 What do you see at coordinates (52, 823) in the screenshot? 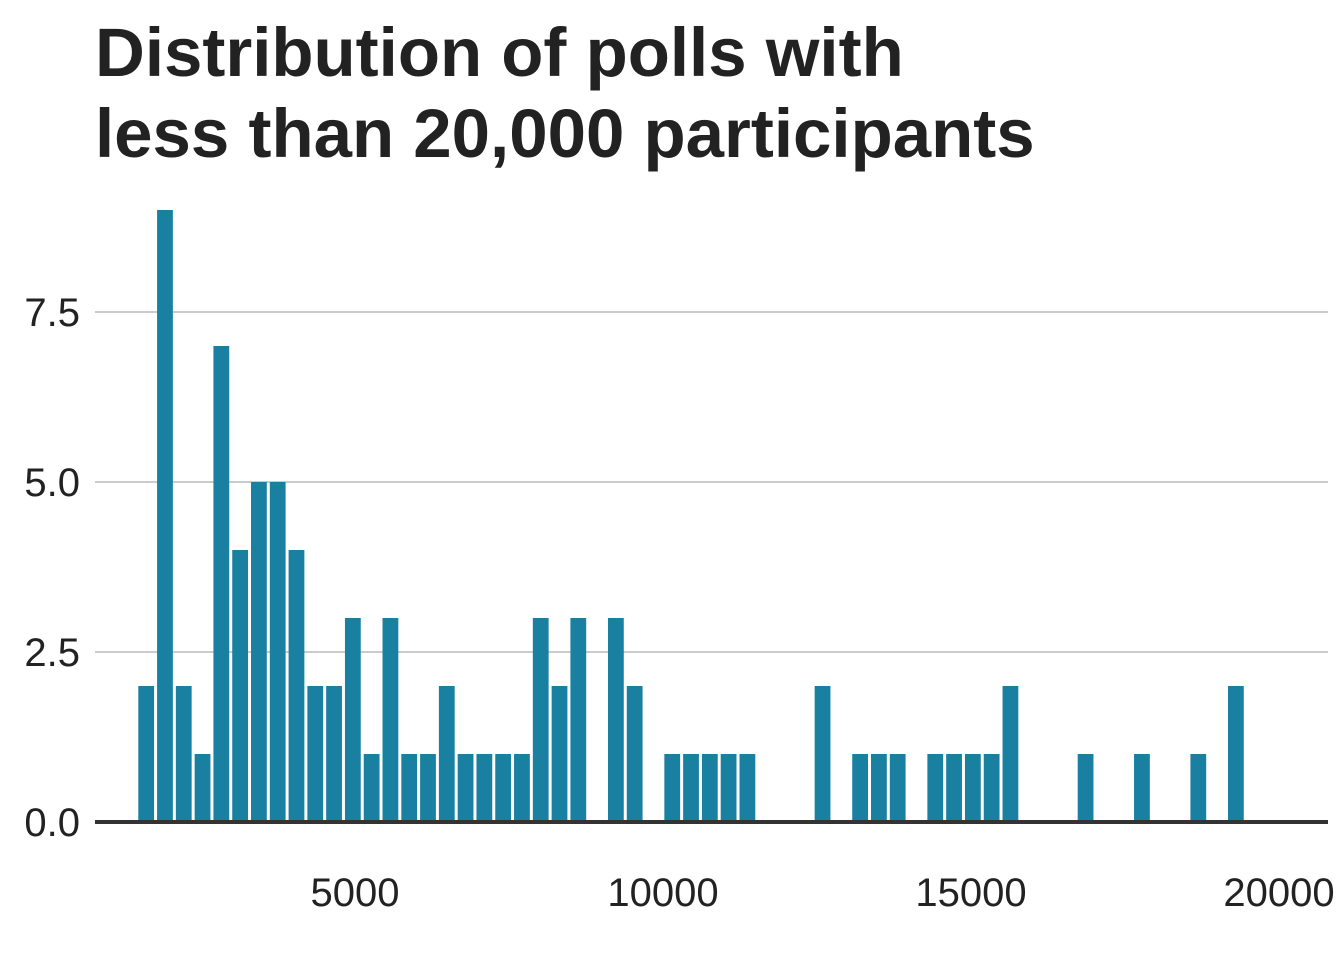
I see `y-tick-label-0.0: 0.0` at bounding box center [52, 823].